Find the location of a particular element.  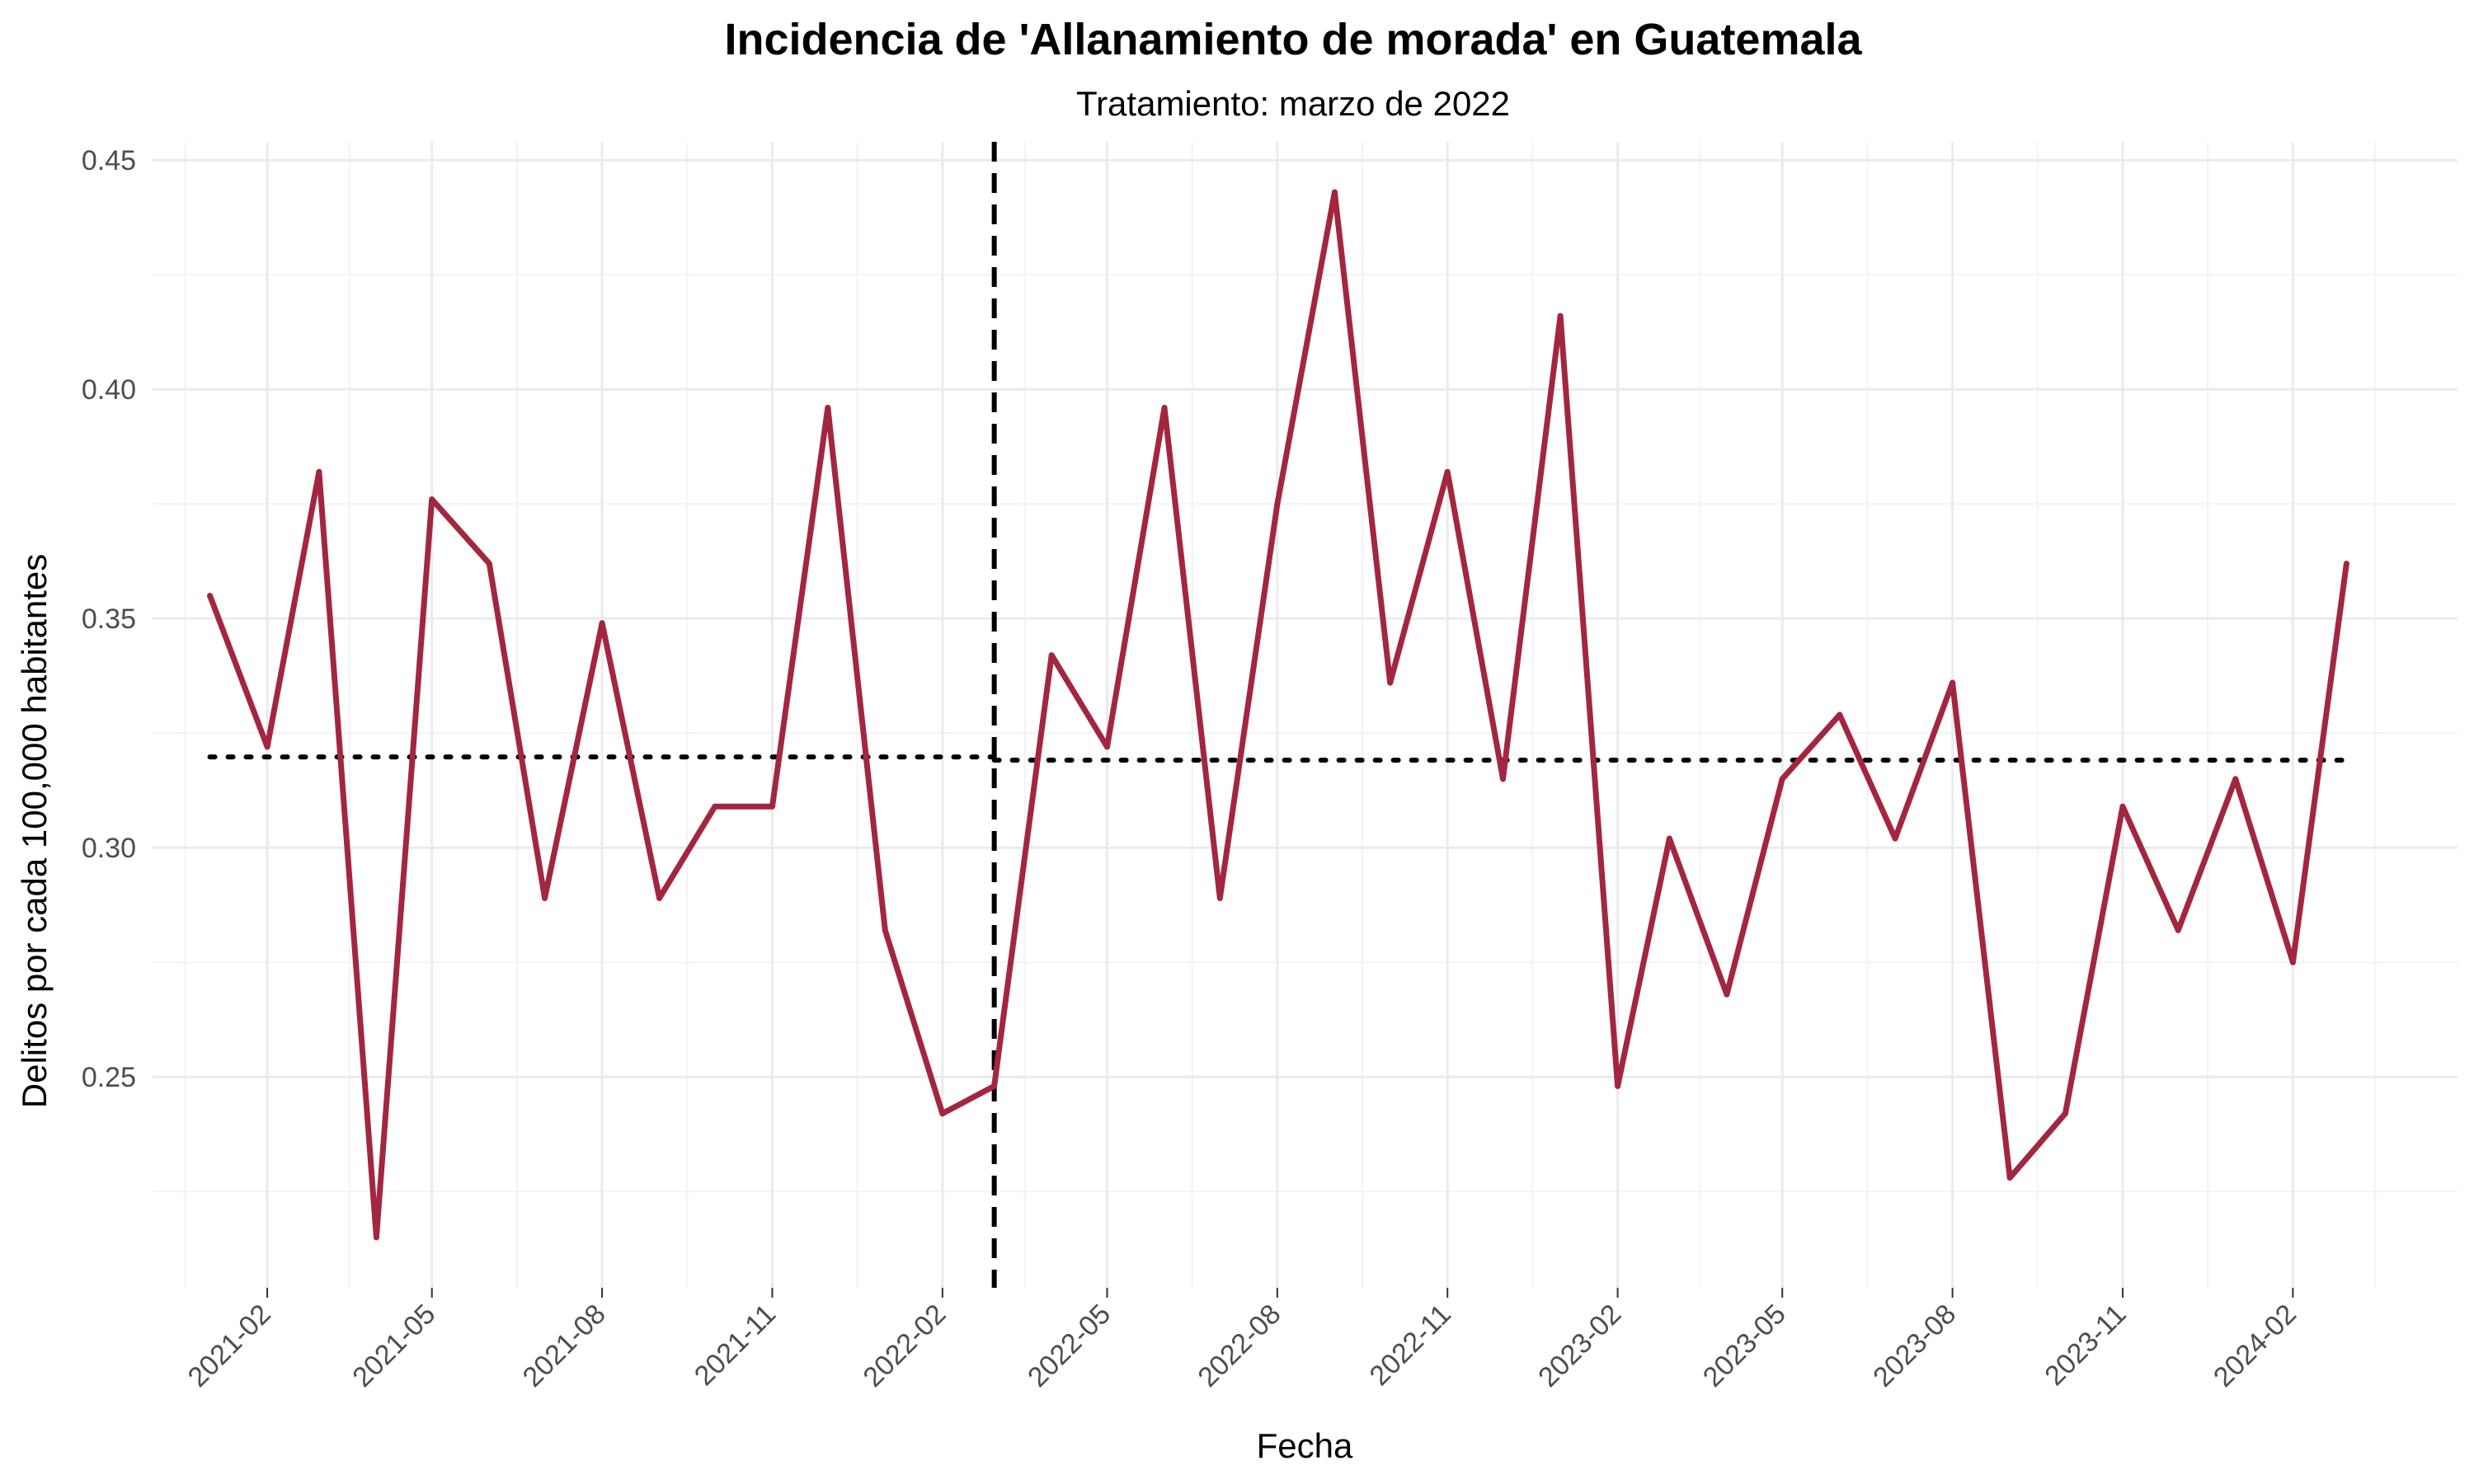

x-tick-label: 2021-08 is located at coordinates (564, 1345).